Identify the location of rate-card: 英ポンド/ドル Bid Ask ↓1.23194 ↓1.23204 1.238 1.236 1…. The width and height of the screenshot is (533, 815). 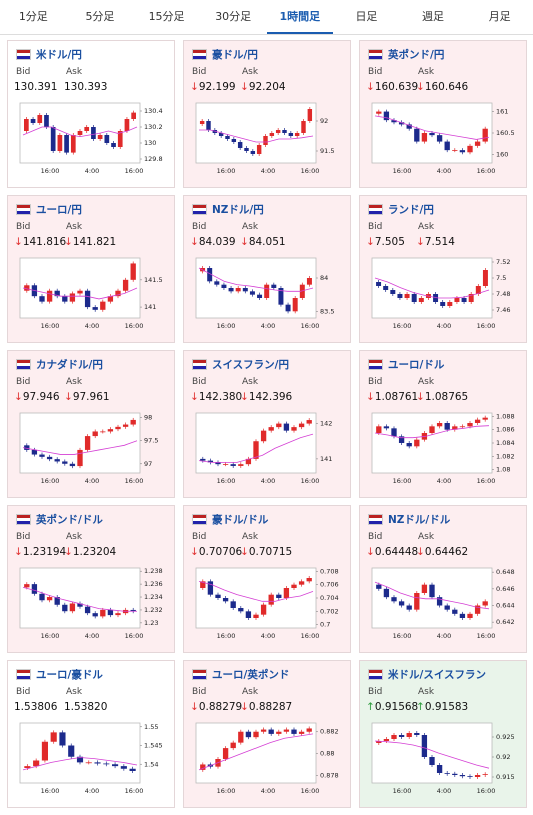
(91, 579).